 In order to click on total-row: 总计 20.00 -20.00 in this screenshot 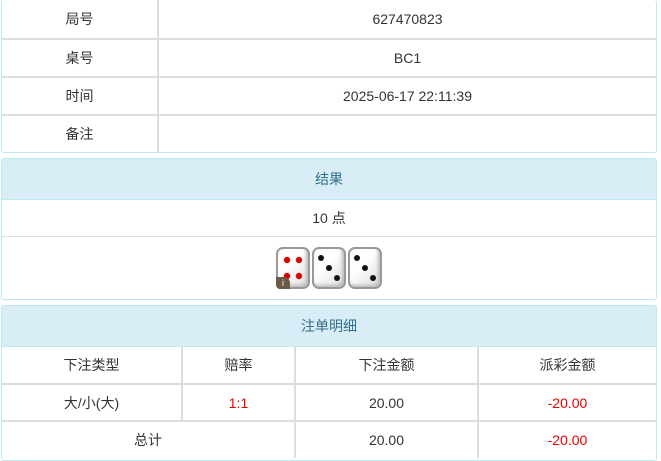, I will do `click(329, 439)`.